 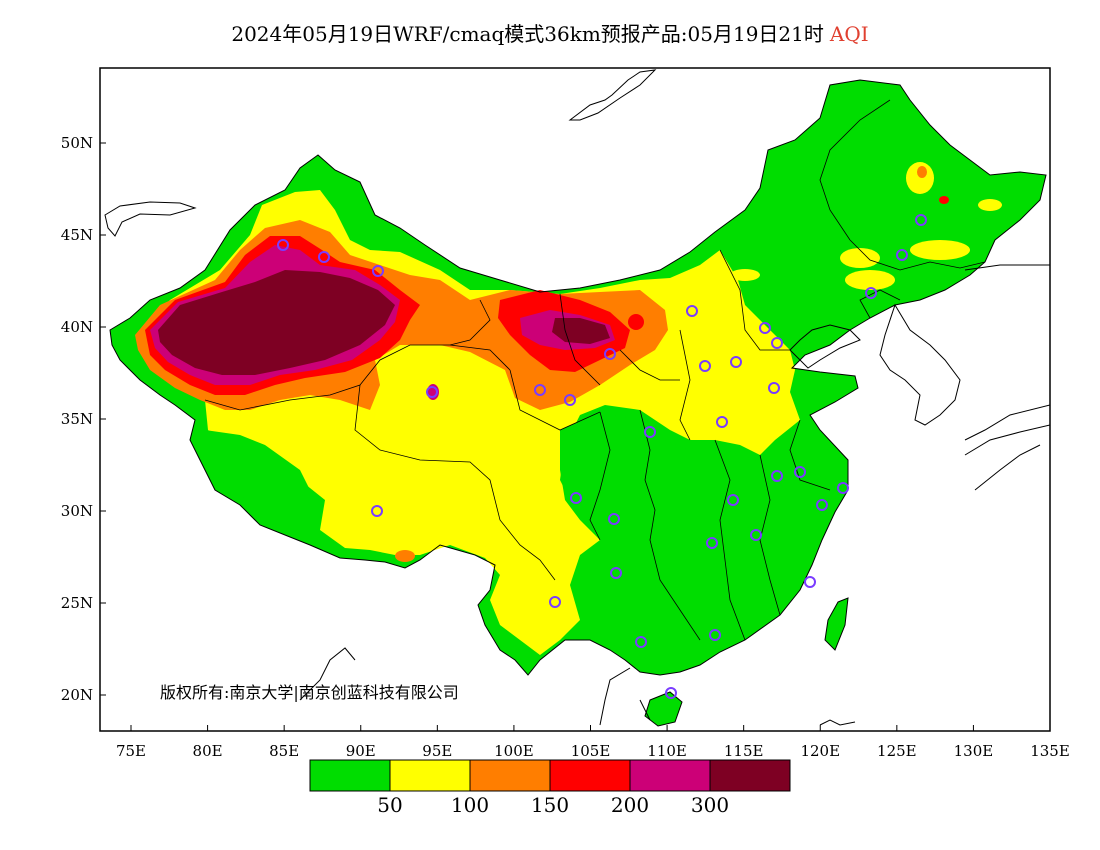 What do you see at coordinates (405, 556) in the screenshot?
I see `orange-patch-south` at bounding box center [405, 556].